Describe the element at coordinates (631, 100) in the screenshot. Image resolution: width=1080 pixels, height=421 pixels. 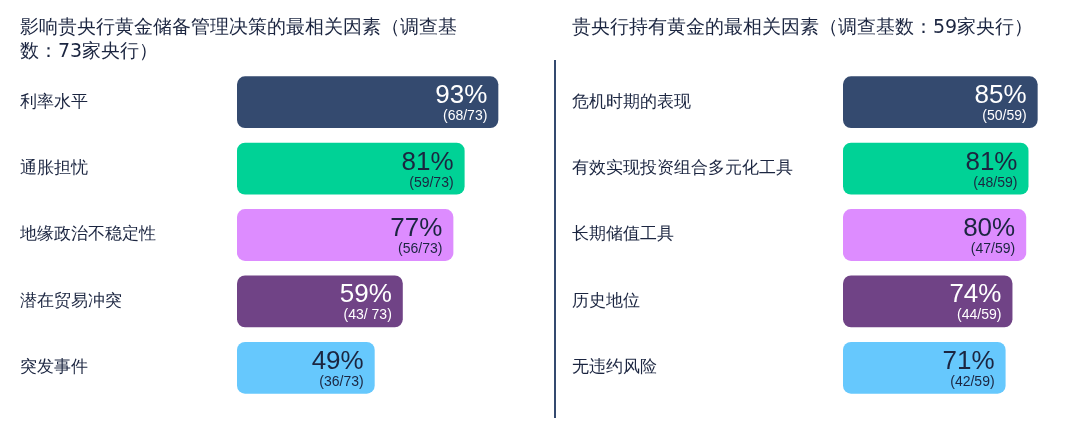
I see `y-tick-label: 危机时期的表现` at that location.